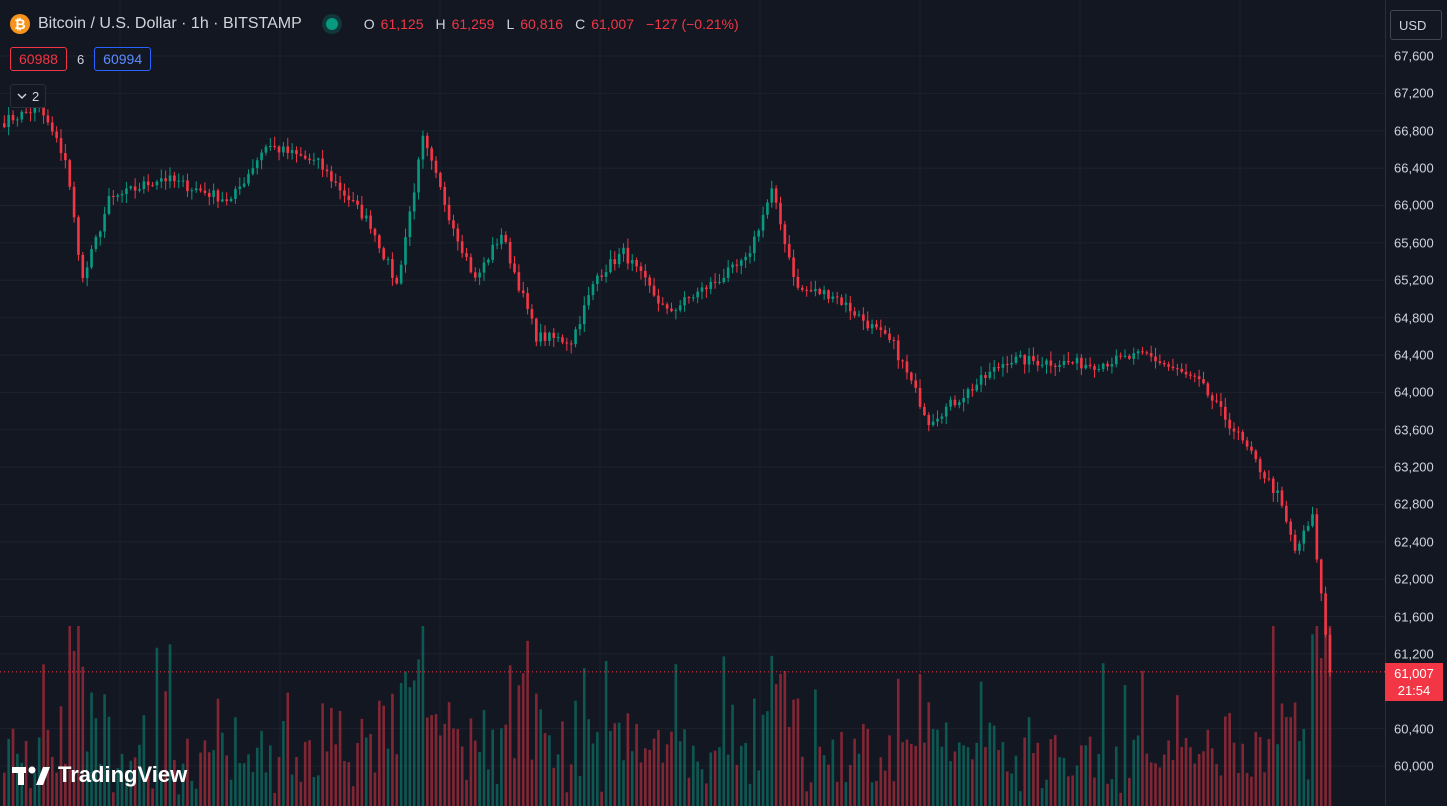 This screenshot has width=1447, height=806. Describe the element at coordinates (1414, 579) in the screenshot. I see `price-tick: 62,000` at that location.